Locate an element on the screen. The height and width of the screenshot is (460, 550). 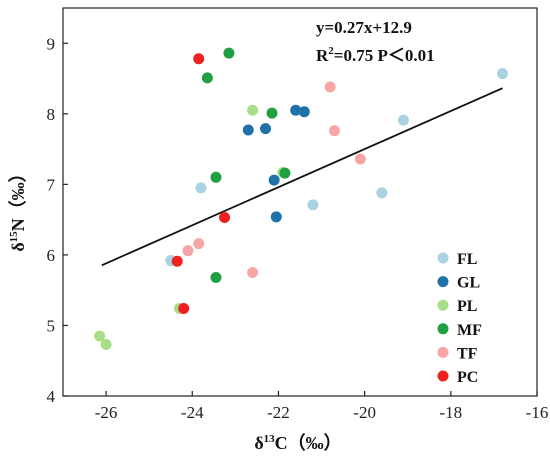
legend-marker-mf is located at coordinates (443, 329).